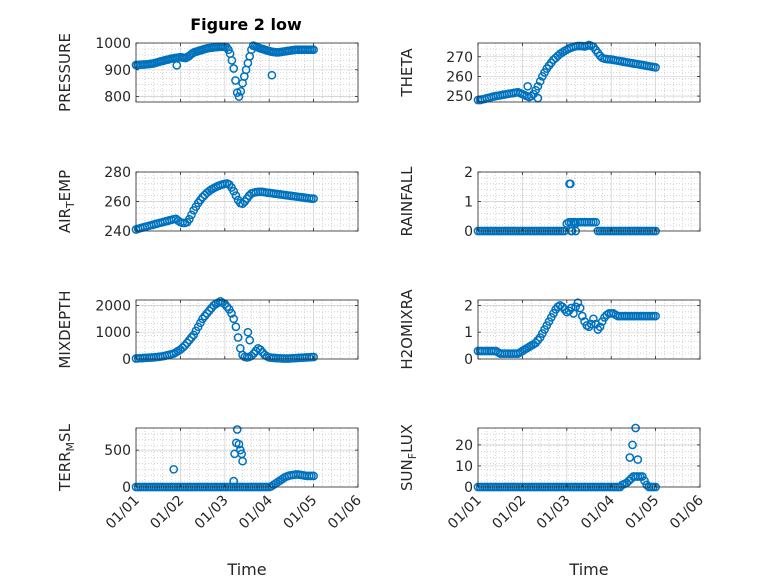 Image resolution: width=778 pixels, height=583 pixels. Describe the element at coordinates (66, 201) in the screenshot. I see `y-axis-label: AIRTEMP` at that location.